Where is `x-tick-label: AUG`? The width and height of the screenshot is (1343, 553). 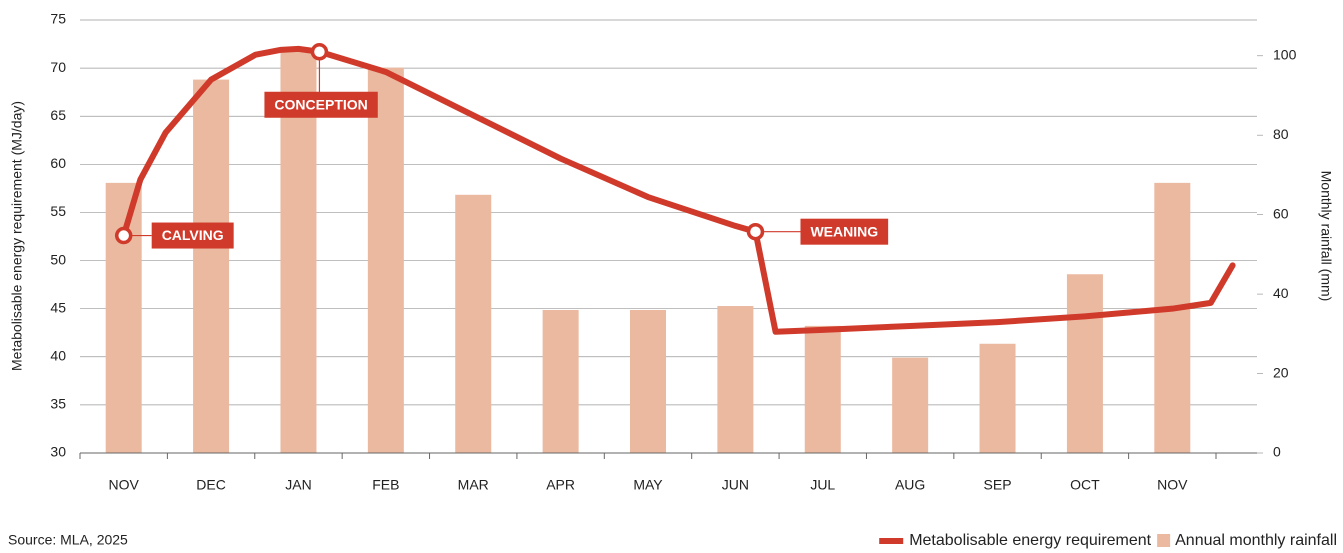 x-tick-label: AUG is located at coordinates (910, 485).